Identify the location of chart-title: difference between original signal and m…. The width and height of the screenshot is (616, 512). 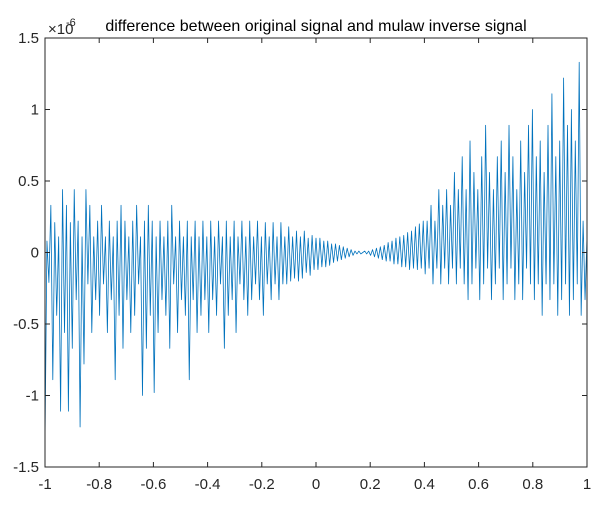
(315, 26).